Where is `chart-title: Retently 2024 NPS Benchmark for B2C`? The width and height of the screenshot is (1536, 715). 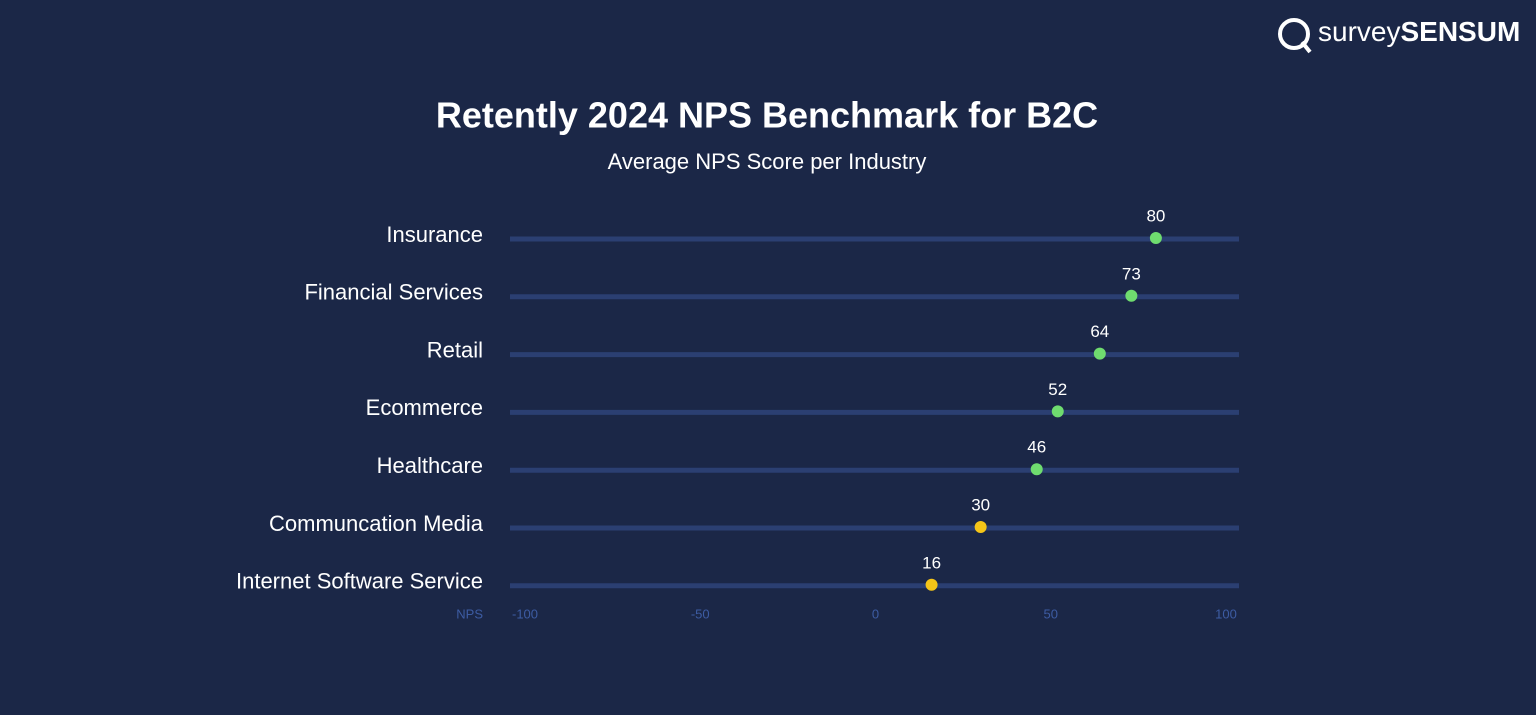
chart-title: Retently 2024 NPS Benchmark for B2C is located at coordinates (767, 115).